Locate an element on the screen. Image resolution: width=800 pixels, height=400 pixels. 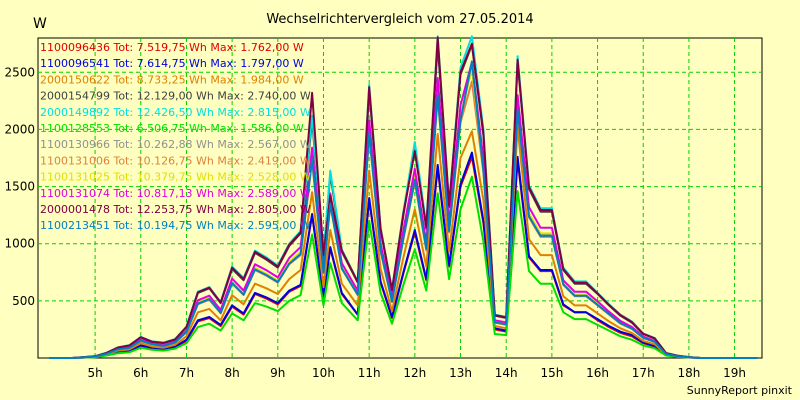
x-tick-label: 18h is located at coordinates (688, 373).